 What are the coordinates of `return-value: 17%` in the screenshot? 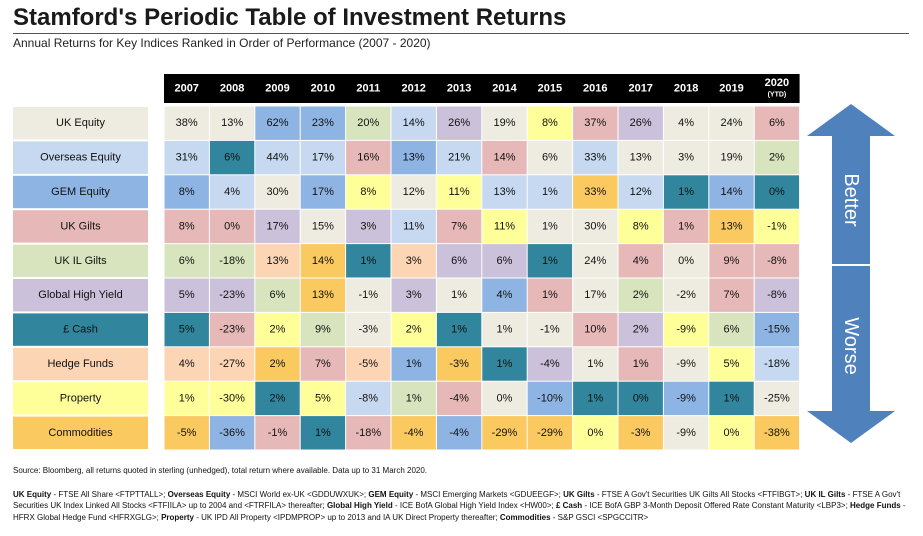 It's located at (323, 192).